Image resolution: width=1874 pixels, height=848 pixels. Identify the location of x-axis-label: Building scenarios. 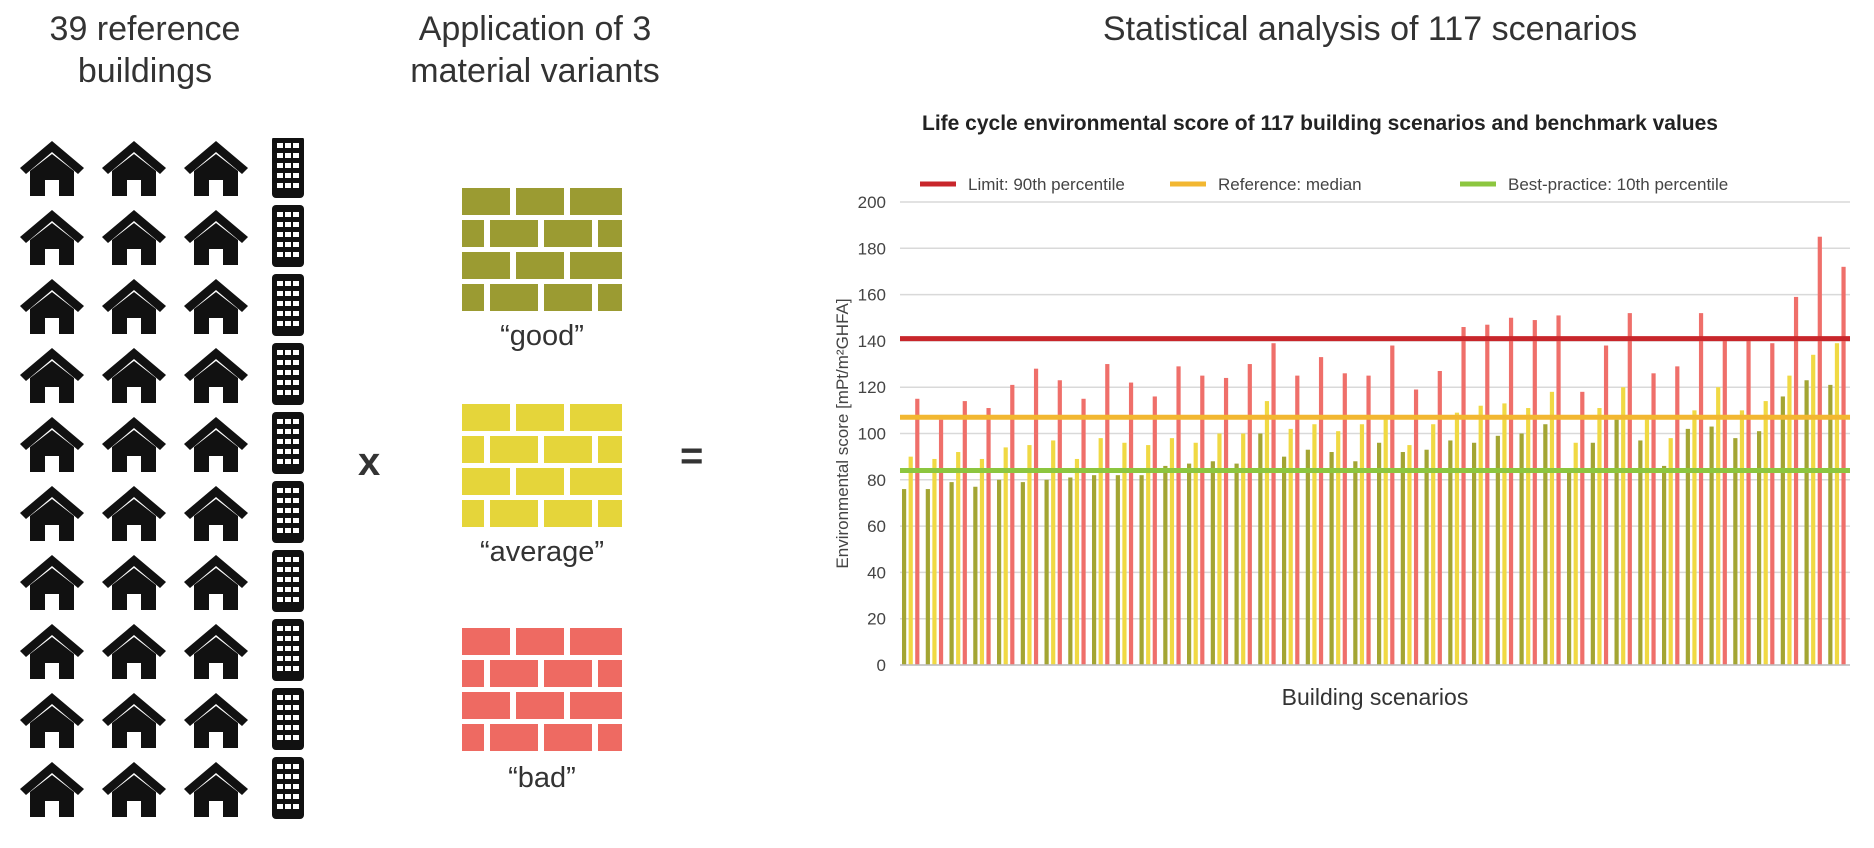
(1375, 697).